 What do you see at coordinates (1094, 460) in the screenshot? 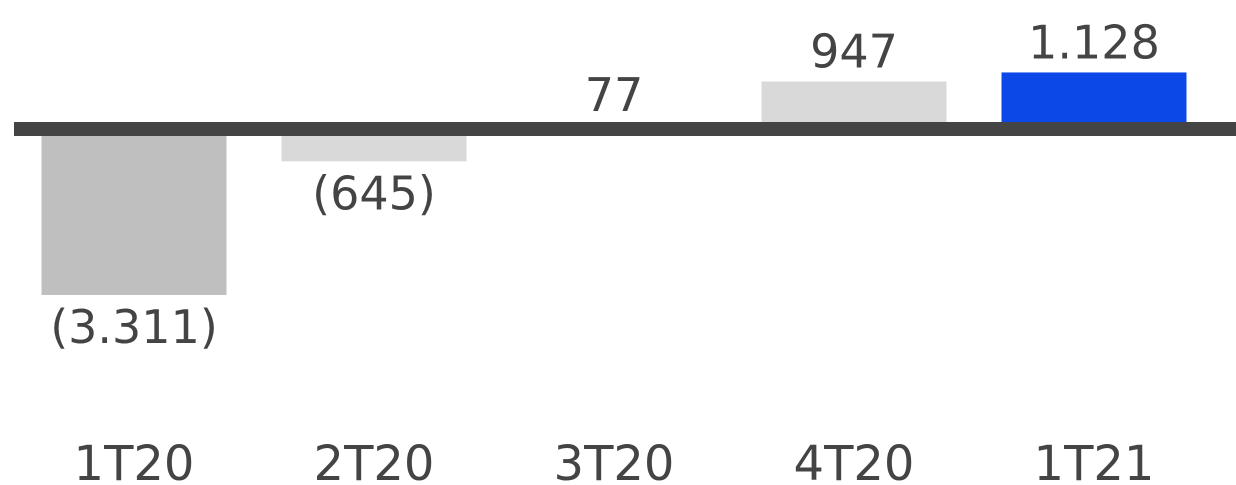
I see `category-label-1T21: 1T21` at bounding box center [1094, 460].